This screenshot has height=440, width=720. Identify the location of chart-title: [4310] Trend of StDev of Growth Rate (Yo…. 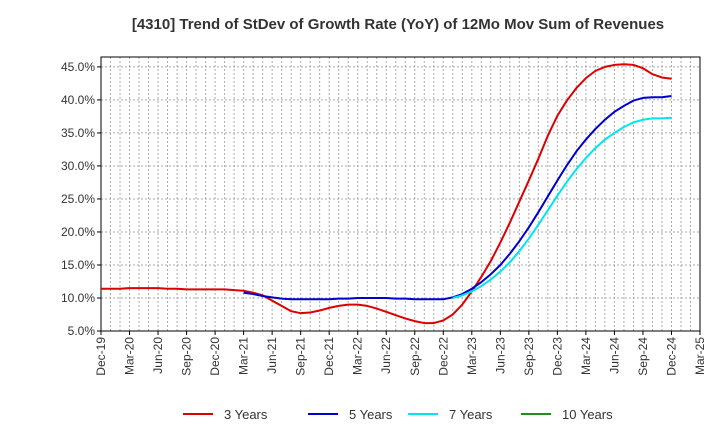
(398, 24).